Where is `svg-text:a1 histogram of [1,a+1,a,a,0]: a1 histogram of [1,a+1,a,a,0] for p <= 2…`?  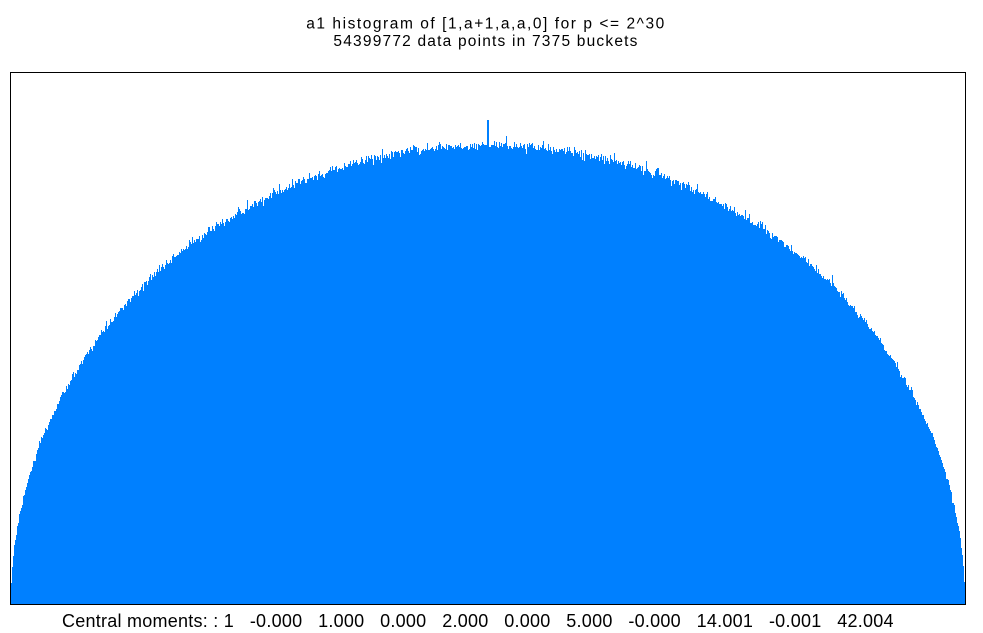 svg-text:a1 histogram of [1,a+1,a,a,0]: a1 histogram of [1,a+1,a,a,0] for p <= 2… is located at coordinates (486, 24).